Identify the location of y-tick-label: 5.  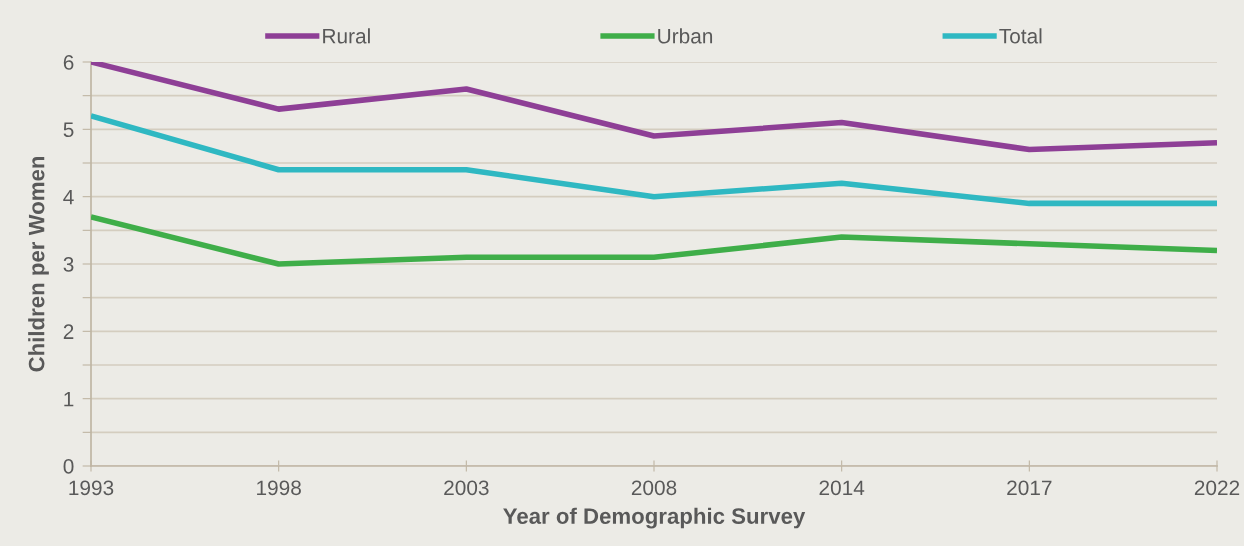
(68, 130).